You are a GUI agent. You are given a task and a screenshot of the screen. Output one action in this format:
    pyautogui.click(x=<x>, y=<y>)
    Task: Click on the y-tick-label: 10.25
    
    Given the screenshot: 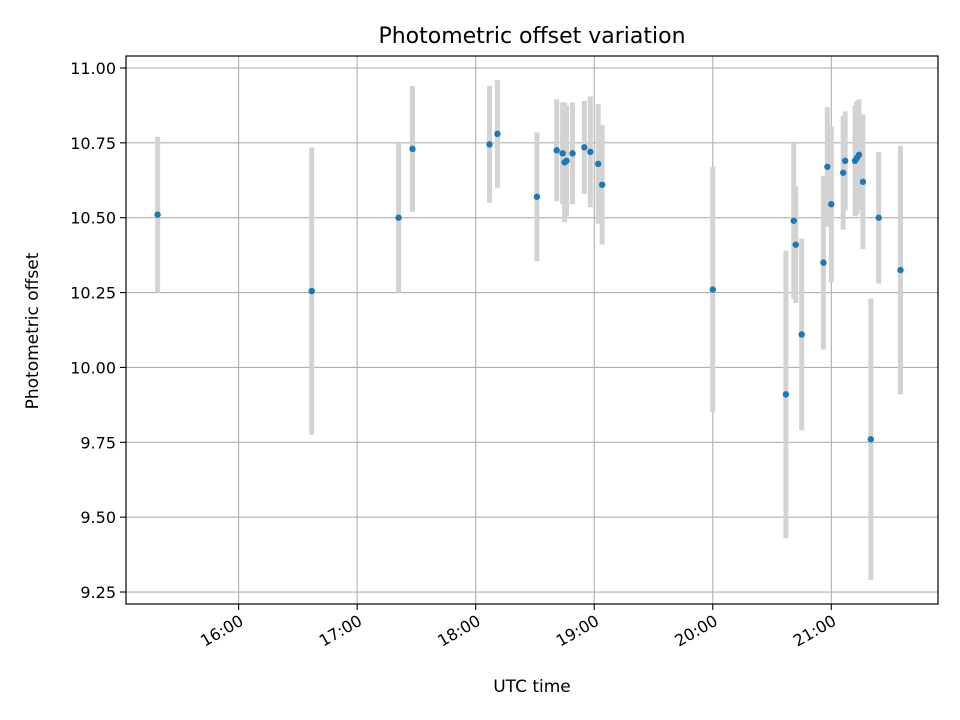 What is the action you would take?
    pyautogui.click(x=93, y=293)
    